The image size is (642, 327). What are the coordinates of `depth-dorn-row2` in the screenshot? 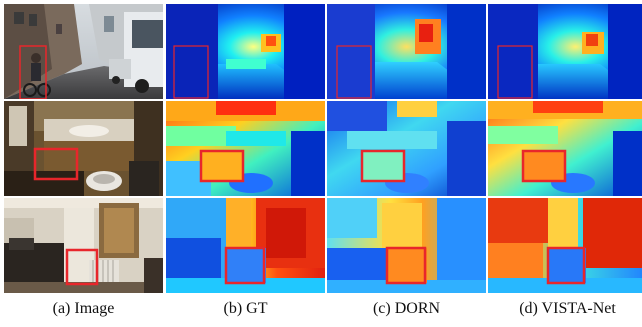 It's located at (406, 148).